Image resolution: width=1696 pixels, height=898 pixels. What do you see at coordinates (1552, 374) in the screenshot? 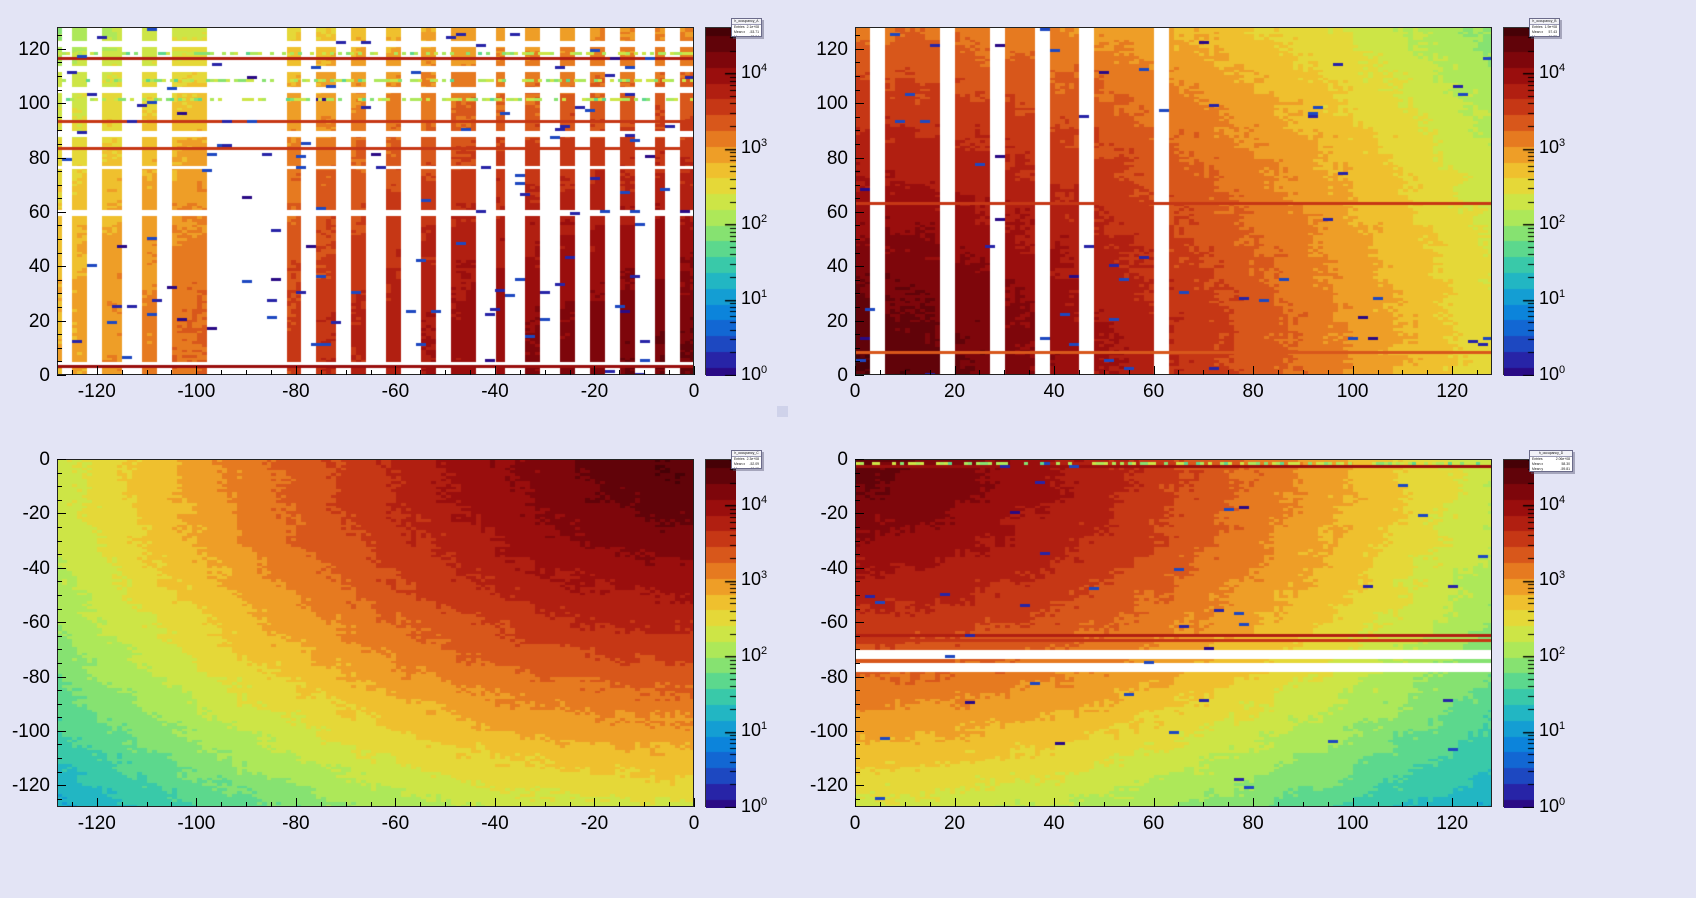
I see `colorbar-tick-label: 10⁰` at bounding box center [1552, 374].